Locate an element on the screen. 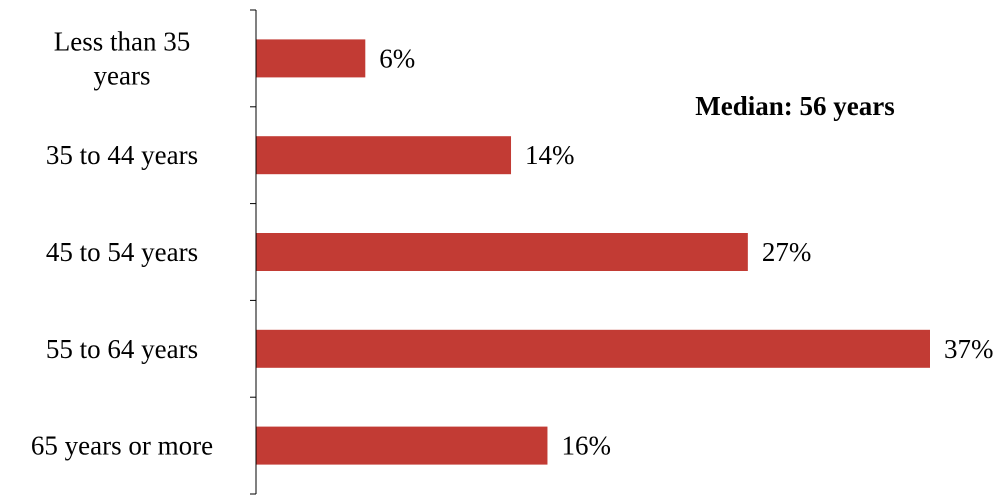 The image size is (1008, 498). value-label-3: 27% is located at coordinates (787, 252).